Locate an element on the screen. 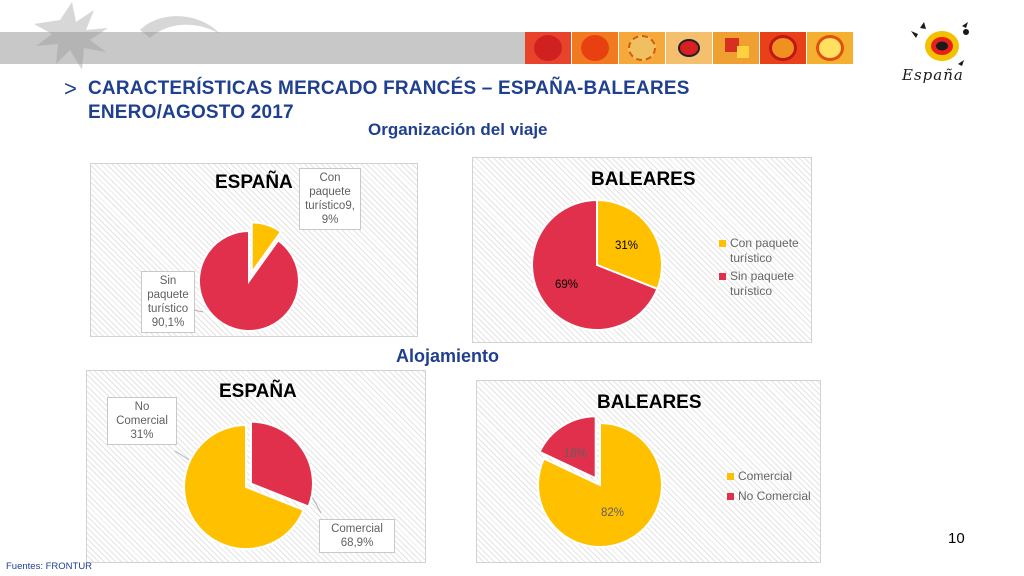 The width and height of the screenshot is (1024, 576). espana-logo: España is located at coordinates (935, 53).